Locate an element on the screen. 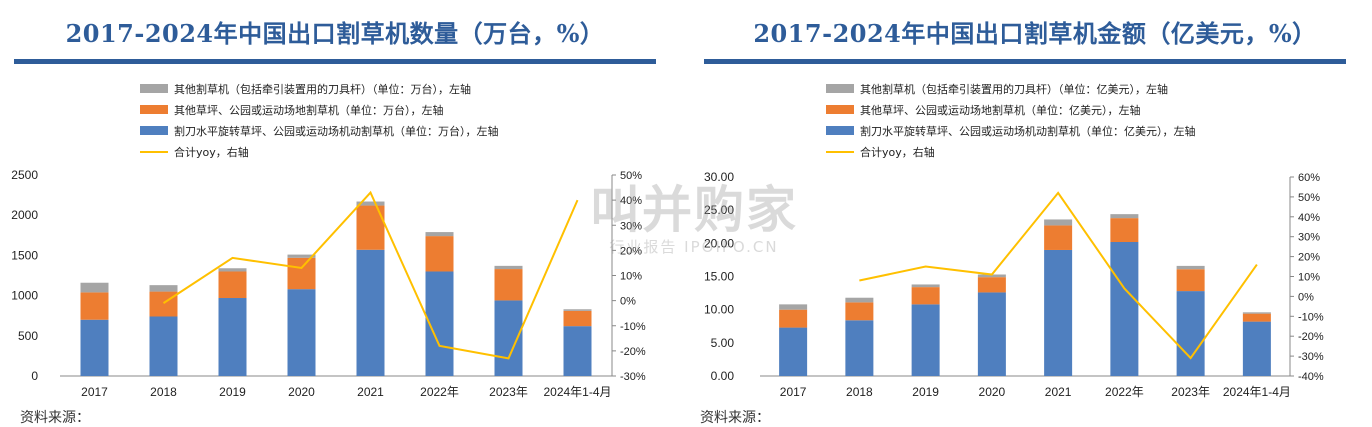 This screenshot has width=1372, height=427. y-left-tick-label: 2500 is located at coordinates (24, 175).